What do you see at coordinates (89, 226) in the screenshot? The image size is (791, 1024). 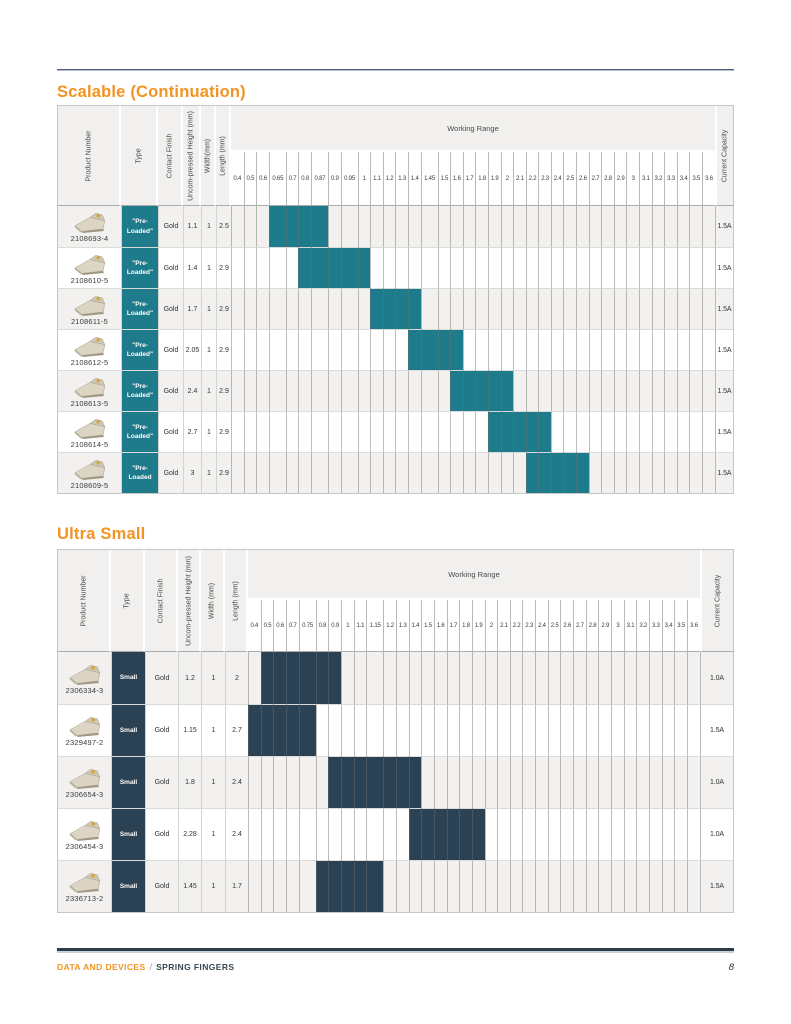 I see `product-cell: 2108693-4` at bounding box center [89, 226].